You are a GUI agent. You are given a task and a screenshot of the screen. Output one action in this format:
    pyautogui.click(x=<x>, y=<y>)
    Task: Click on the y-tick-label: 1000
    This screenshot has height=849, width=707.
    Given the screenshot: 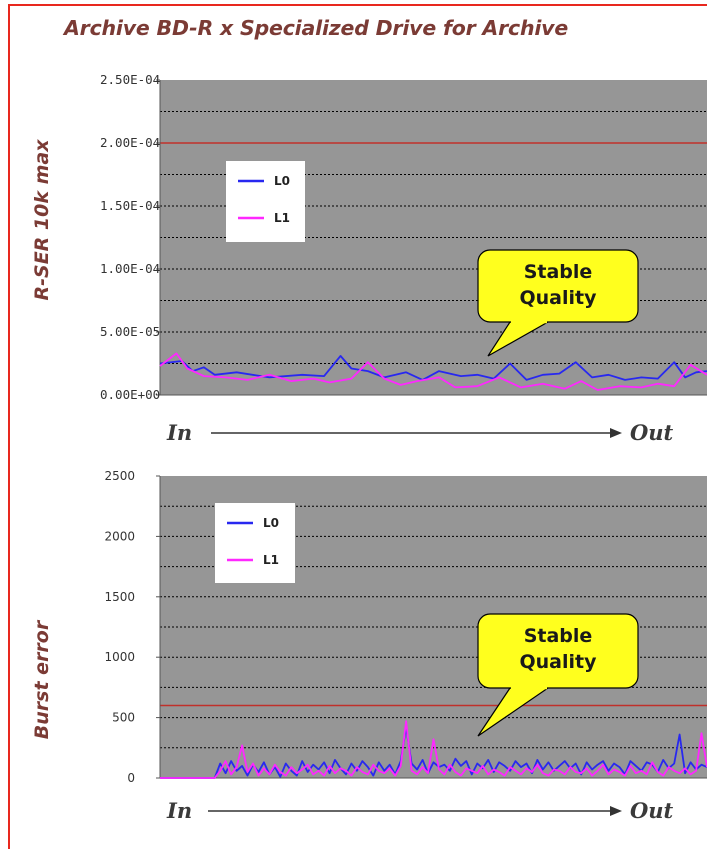 What is the action you would take?
    pyautogui.click(x=119, y=657)
    